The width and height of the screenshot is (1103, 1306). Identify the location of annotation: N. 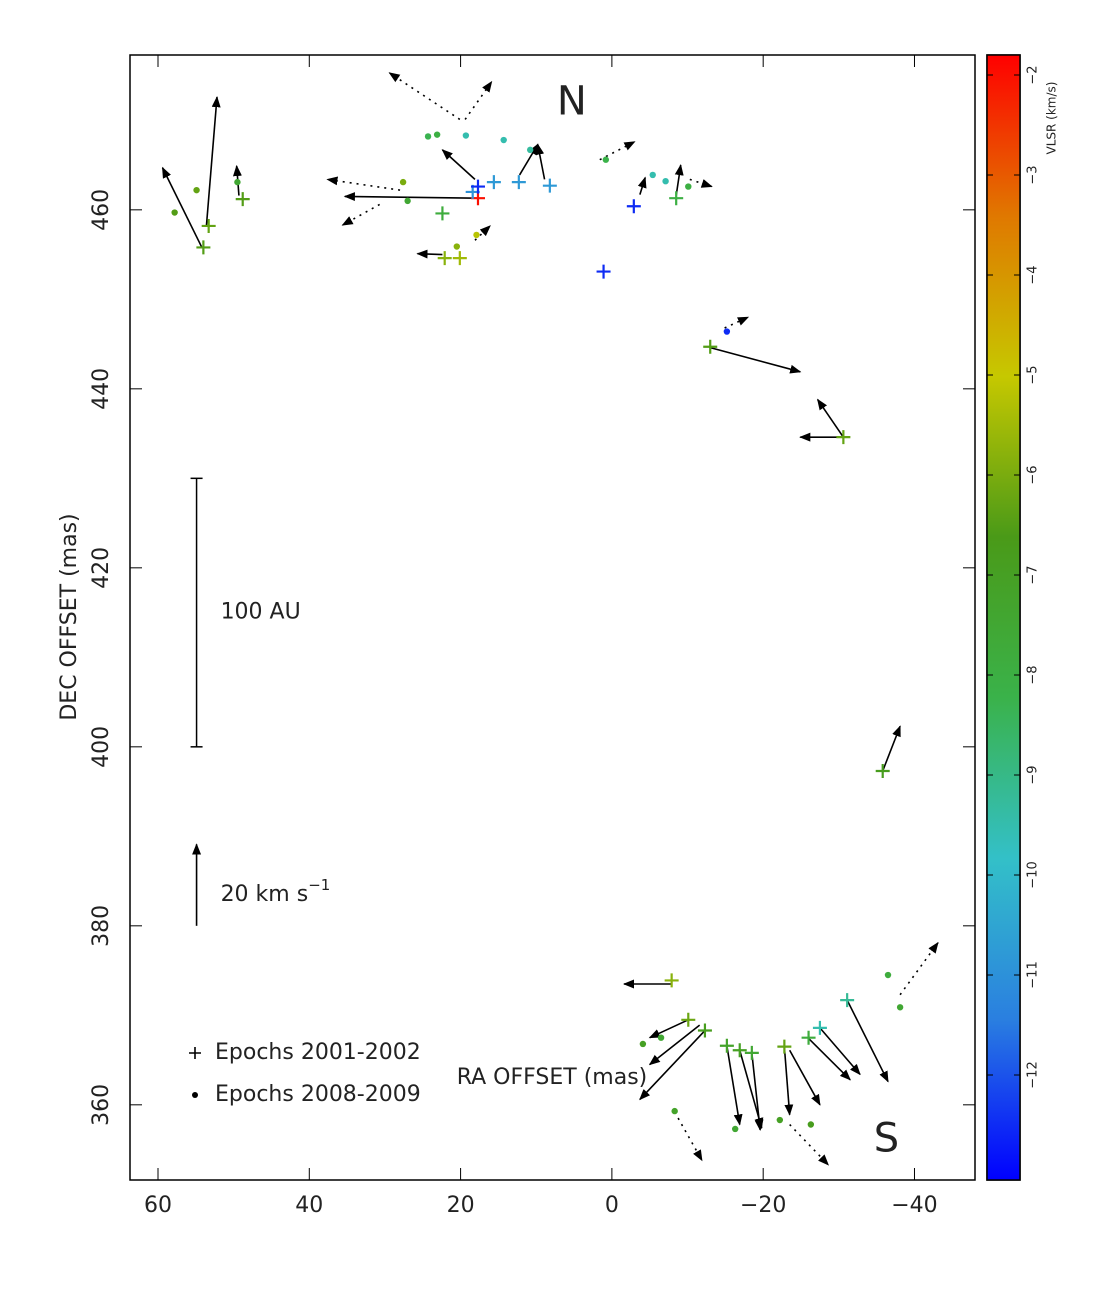
(572, 101).